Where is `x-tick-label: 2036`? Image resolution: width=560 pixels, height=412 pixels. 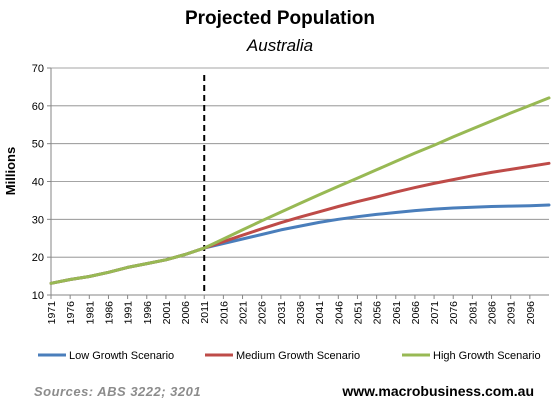 x-tick-label: 2036 is located at coordinates (301, 313).